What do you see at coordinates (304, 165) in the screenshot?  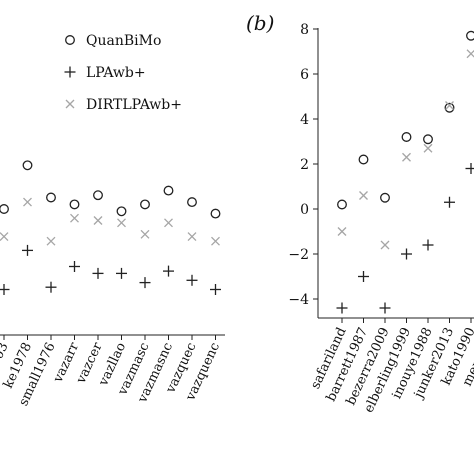 I see `y-tick-label-b: 2` at bounding box center [304, 165].